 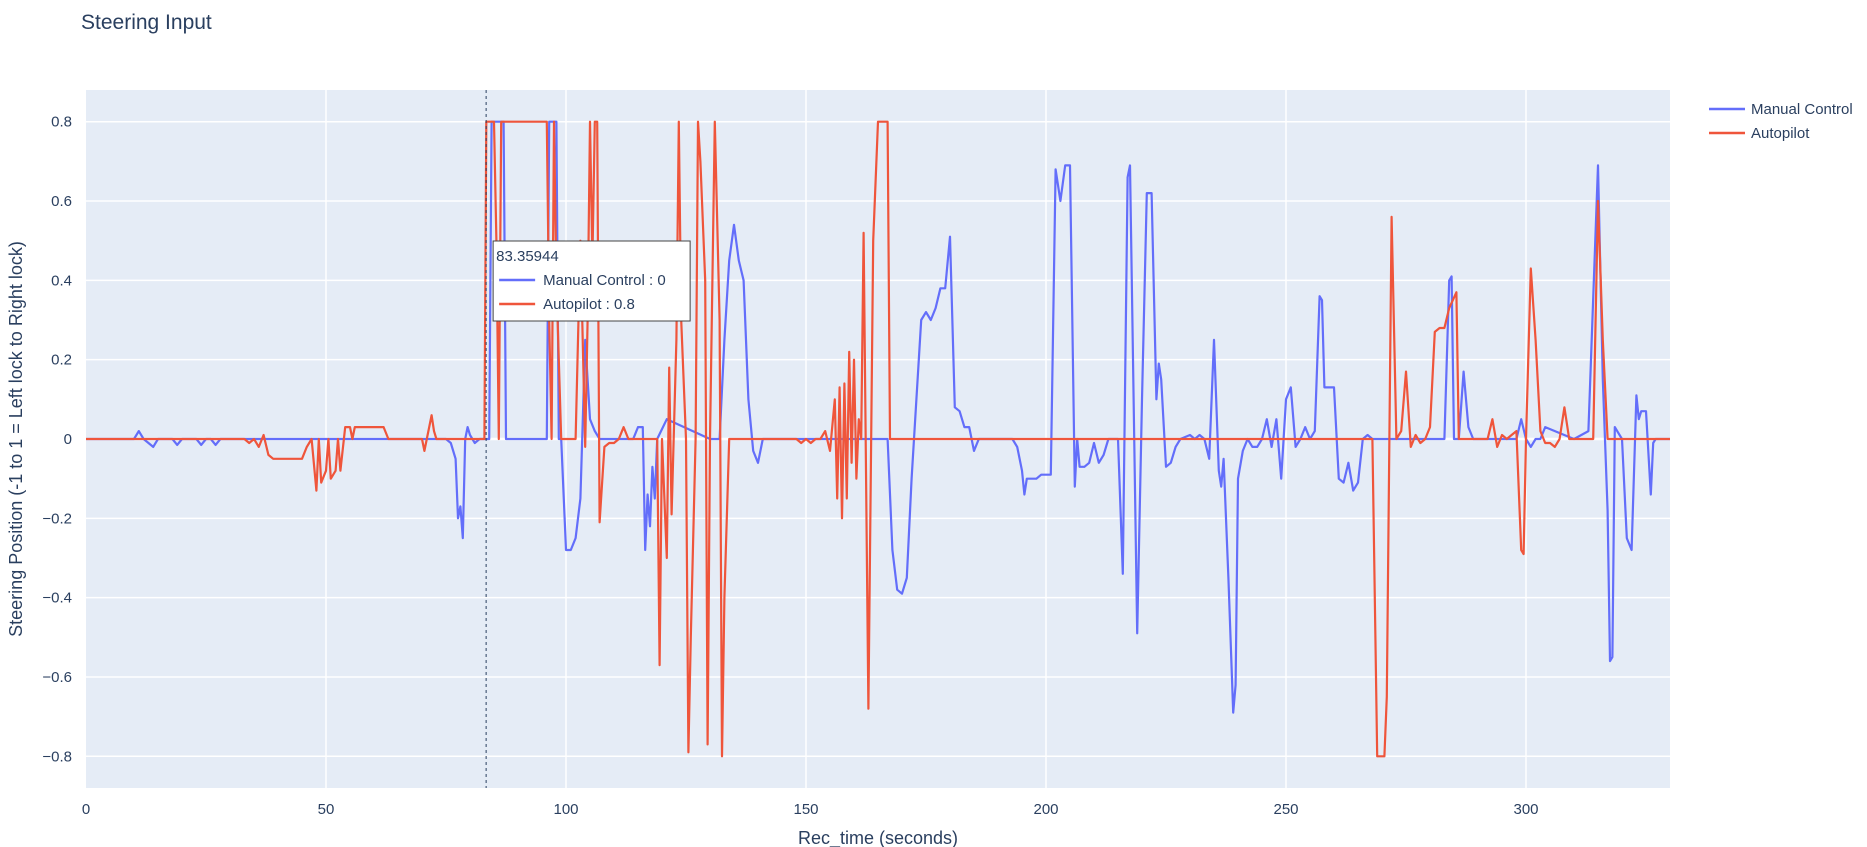 What do you see at coordinates (589, 304) in the screenshot?
I see `tooltip-item-label: Autopilot : 0.8` at bounding box center [589, 304].